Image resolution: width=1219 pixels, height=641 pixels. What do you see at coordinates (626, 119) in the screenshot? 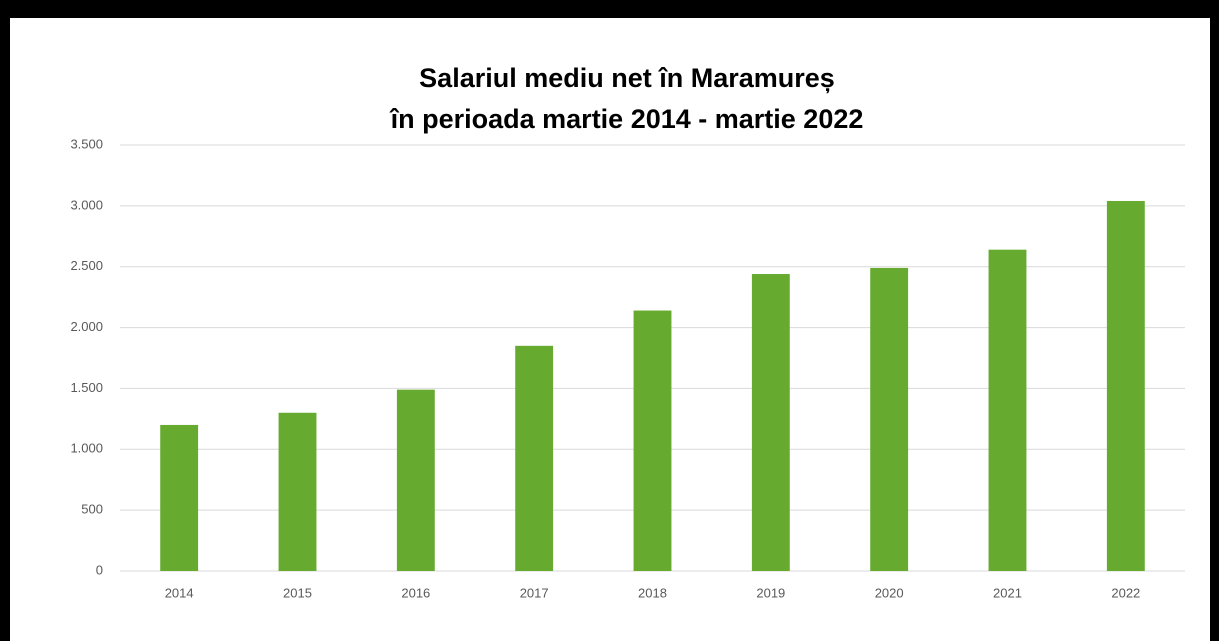
I see `chart-title: în perioada martie 2014 - martie 2022` at bounding box center [626, 119].